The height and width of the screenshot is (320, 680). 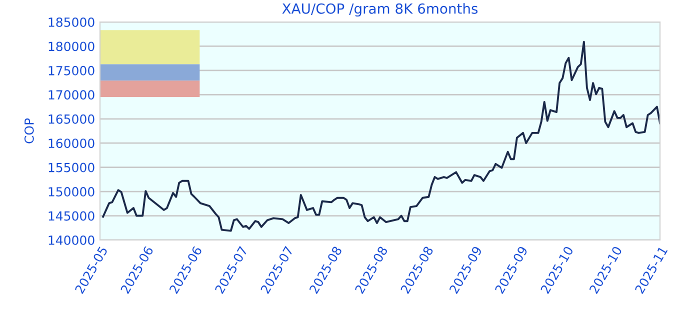 I want to click on y-tick-label: 160000, so click(x=71, y=143).